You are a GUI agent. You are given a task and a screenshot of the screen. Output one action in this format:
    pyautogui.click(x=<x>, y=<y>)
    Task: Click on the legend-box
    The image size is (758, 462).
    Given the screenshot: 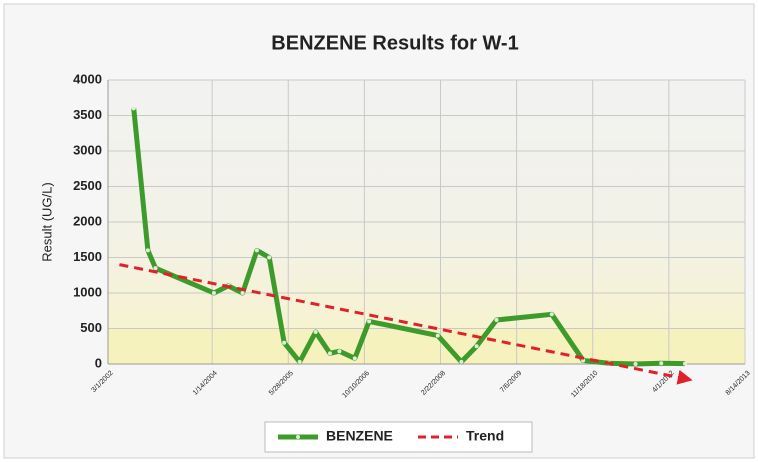 What is the action you would take?
    pyautogui.click(x=398, y=437)
    